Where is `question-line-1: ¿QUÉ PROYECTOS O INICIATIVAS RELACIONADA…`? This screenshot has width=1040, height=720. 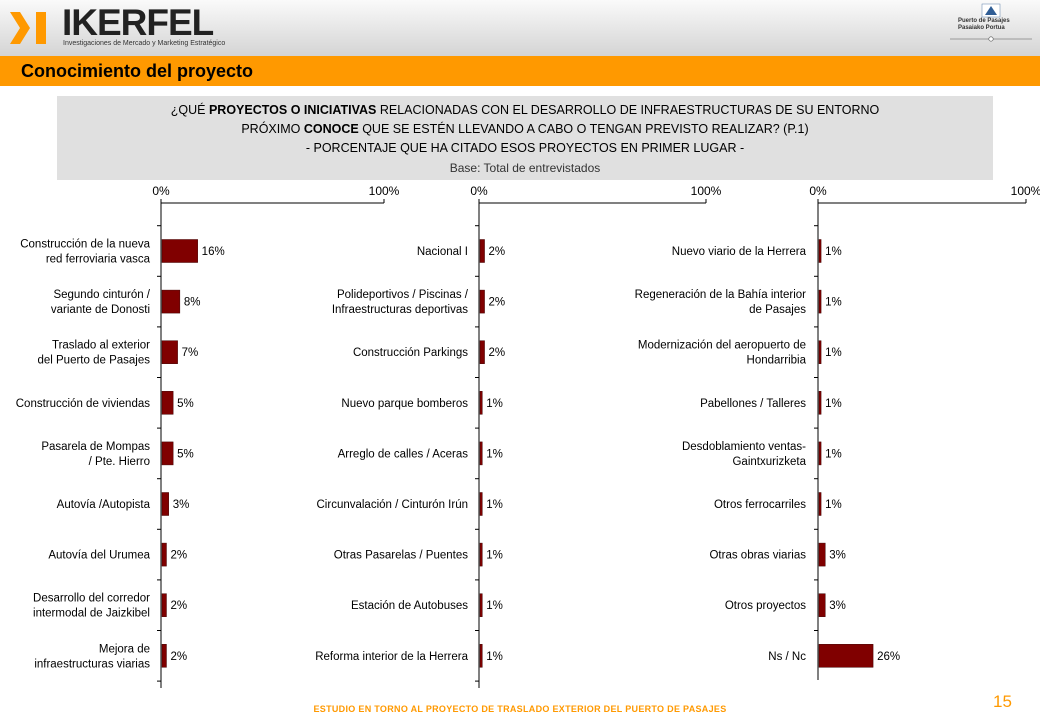
question-line-1: ¿QUÉ PROYECTOS O INICIATIVAS RELACIONADA… is located at coordinates (525, 110).